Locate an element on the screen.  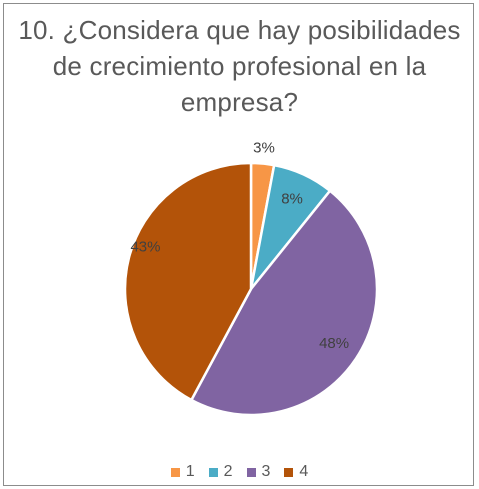
legend-label-1: 1 is located at coordinates (190, 471).